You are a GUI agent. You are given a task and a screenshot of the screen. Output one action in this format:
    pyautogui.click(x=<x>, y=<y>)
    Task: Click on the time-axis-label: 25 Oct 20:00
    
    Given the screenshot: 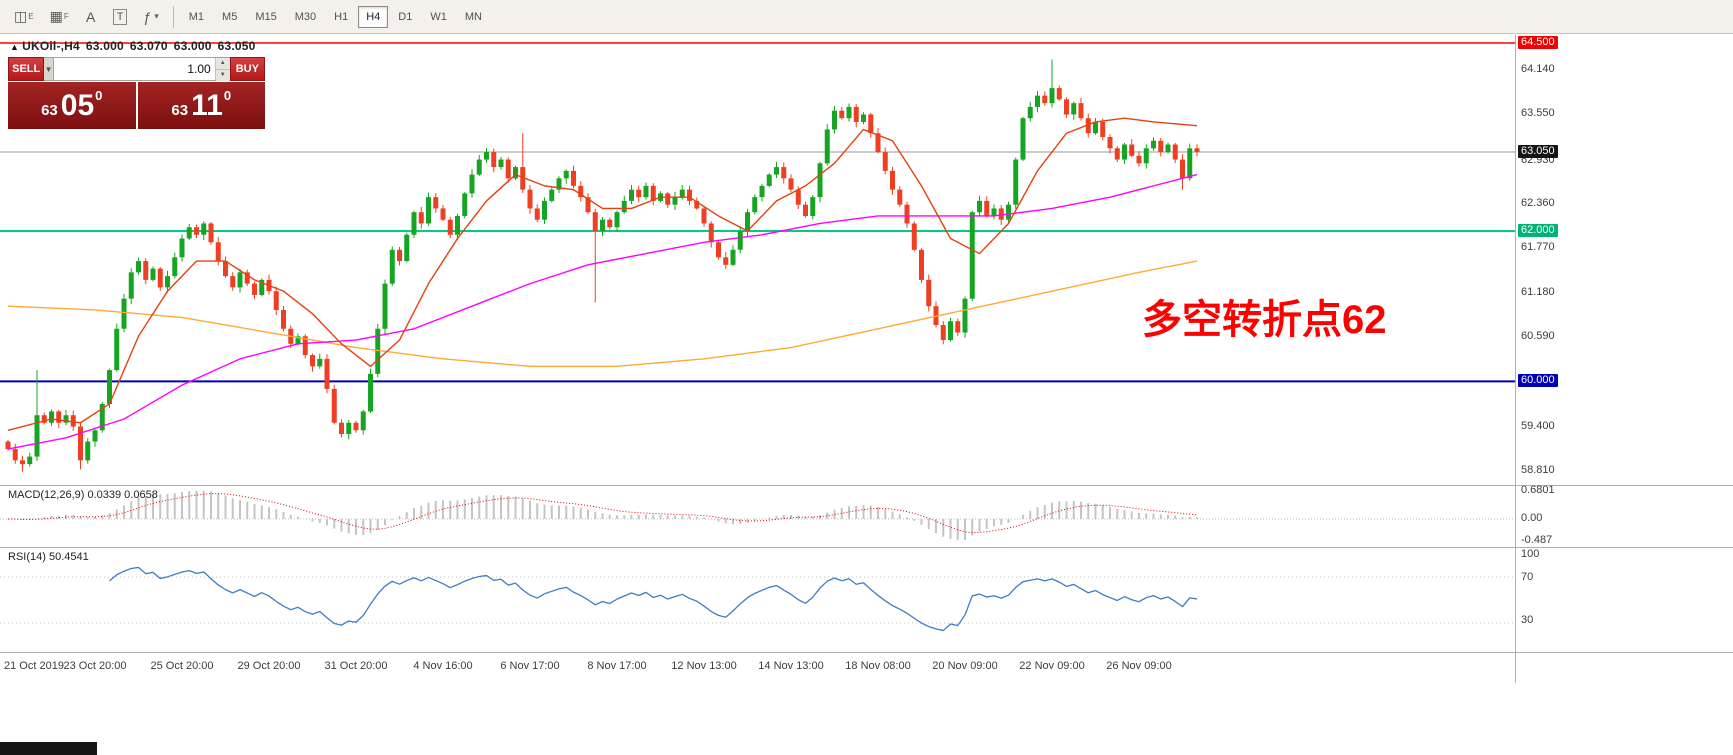 What is the action you would take?
    pyautogui.click(x=182, y=666)
    